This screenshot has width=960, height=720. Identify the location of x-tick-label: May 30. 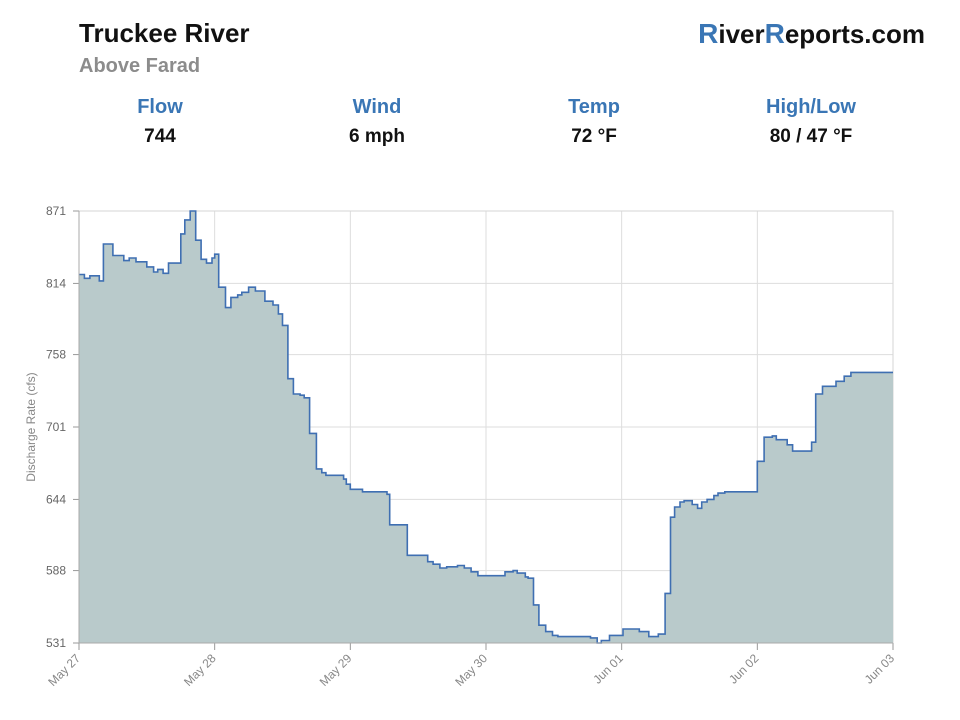
(471, 670).